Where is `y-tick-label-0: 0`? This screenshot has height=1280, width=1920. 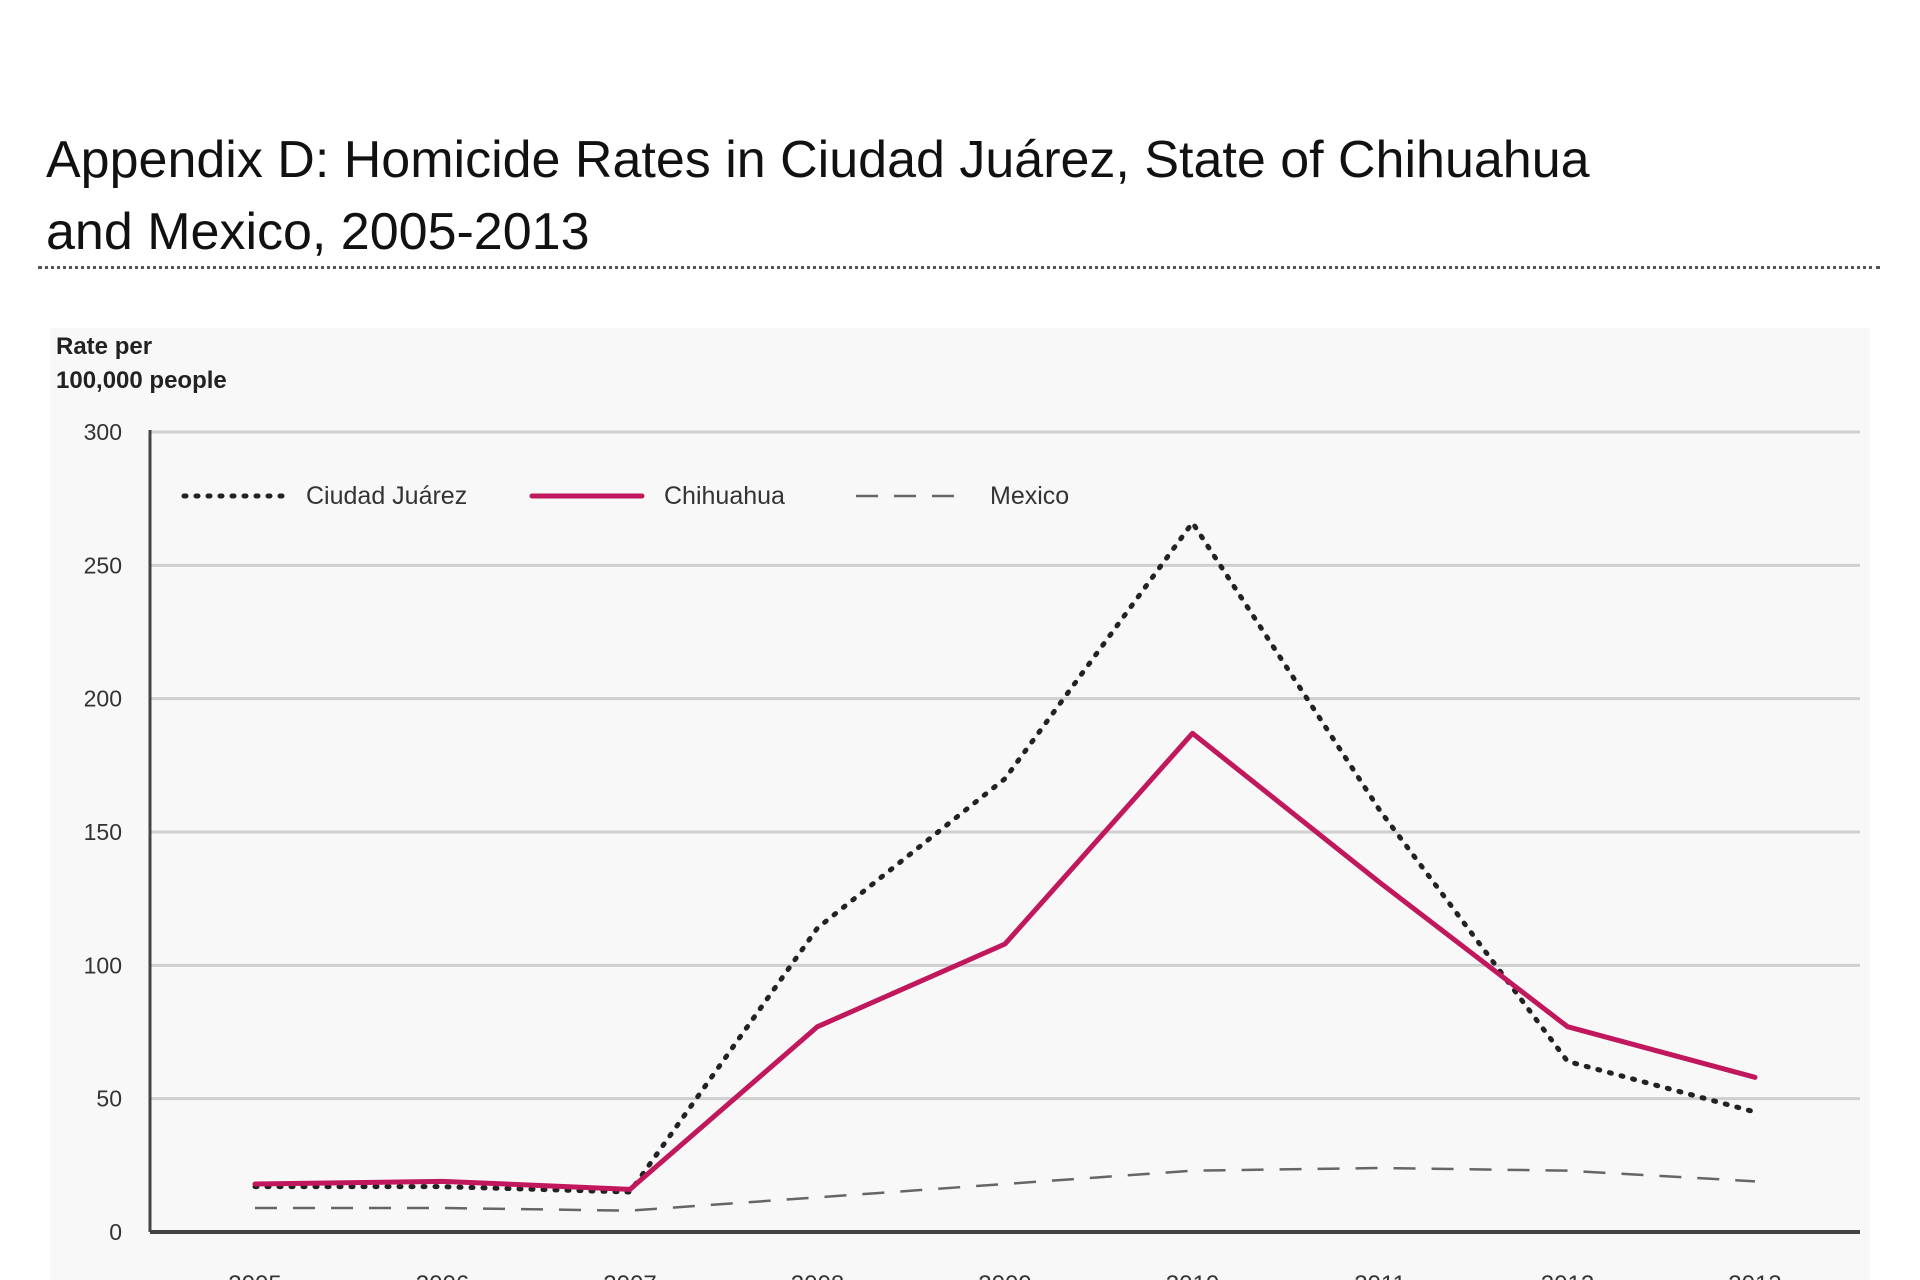
y-tick-label-0: 0 is located at coordinates (115, 1232).